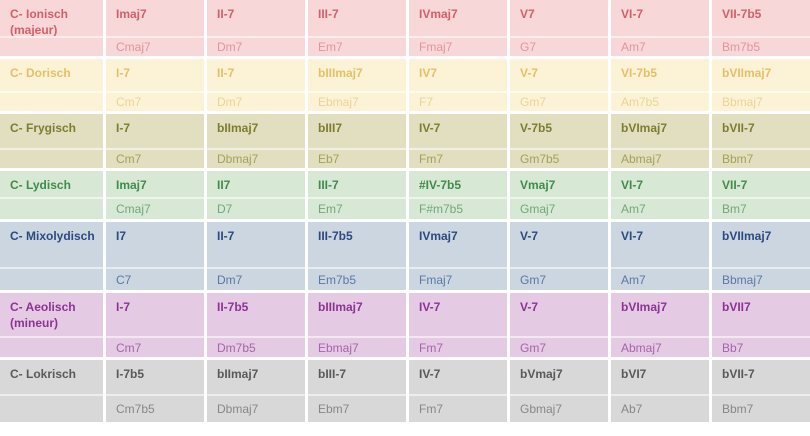 The image size is (810, 436). Describe the element at coordinates (256, 346) in the screenshot. I see `chord-name-cell: Dm7b5` at that location.